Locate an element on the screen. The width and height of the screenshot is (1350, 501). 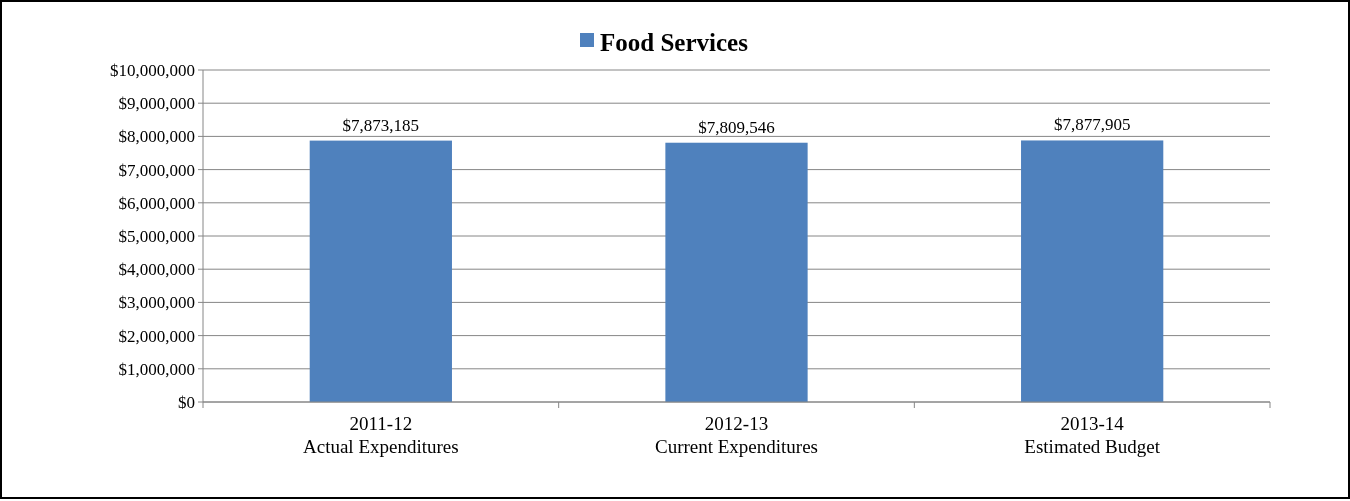
y-tick-label: $2,000,000 is located at coordinates (156, 336).